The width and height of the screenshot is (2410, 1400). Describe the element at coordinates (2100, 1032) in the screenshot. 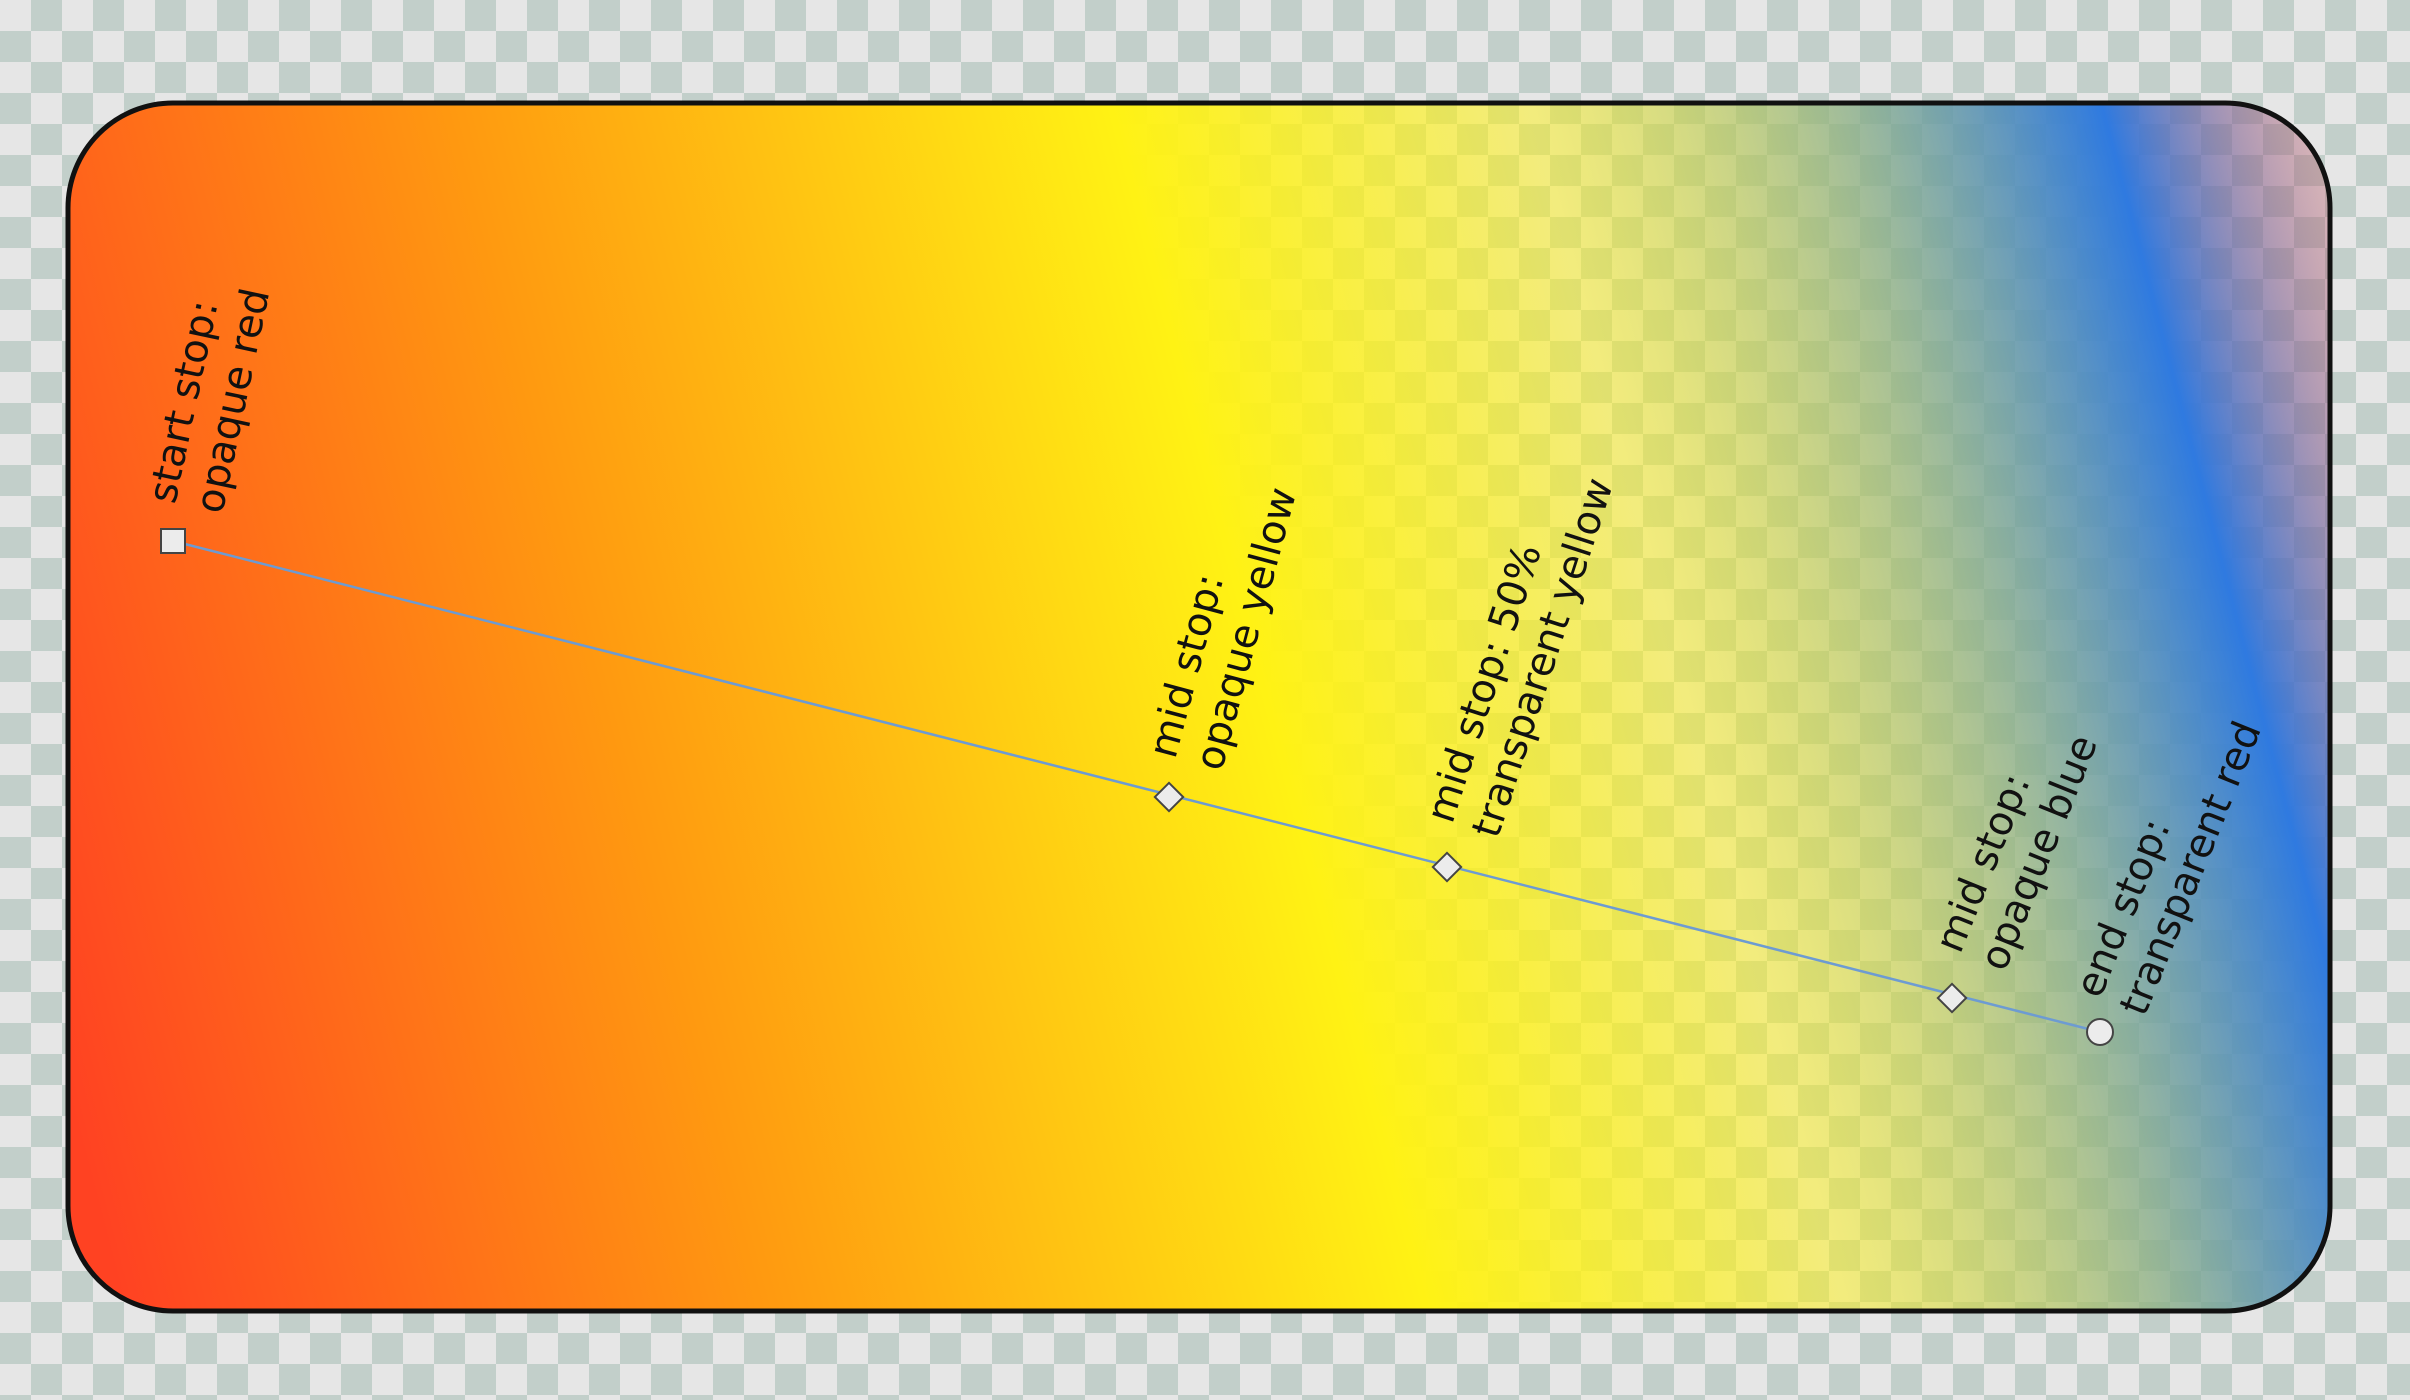

I see `end-stop-handle` at that location.